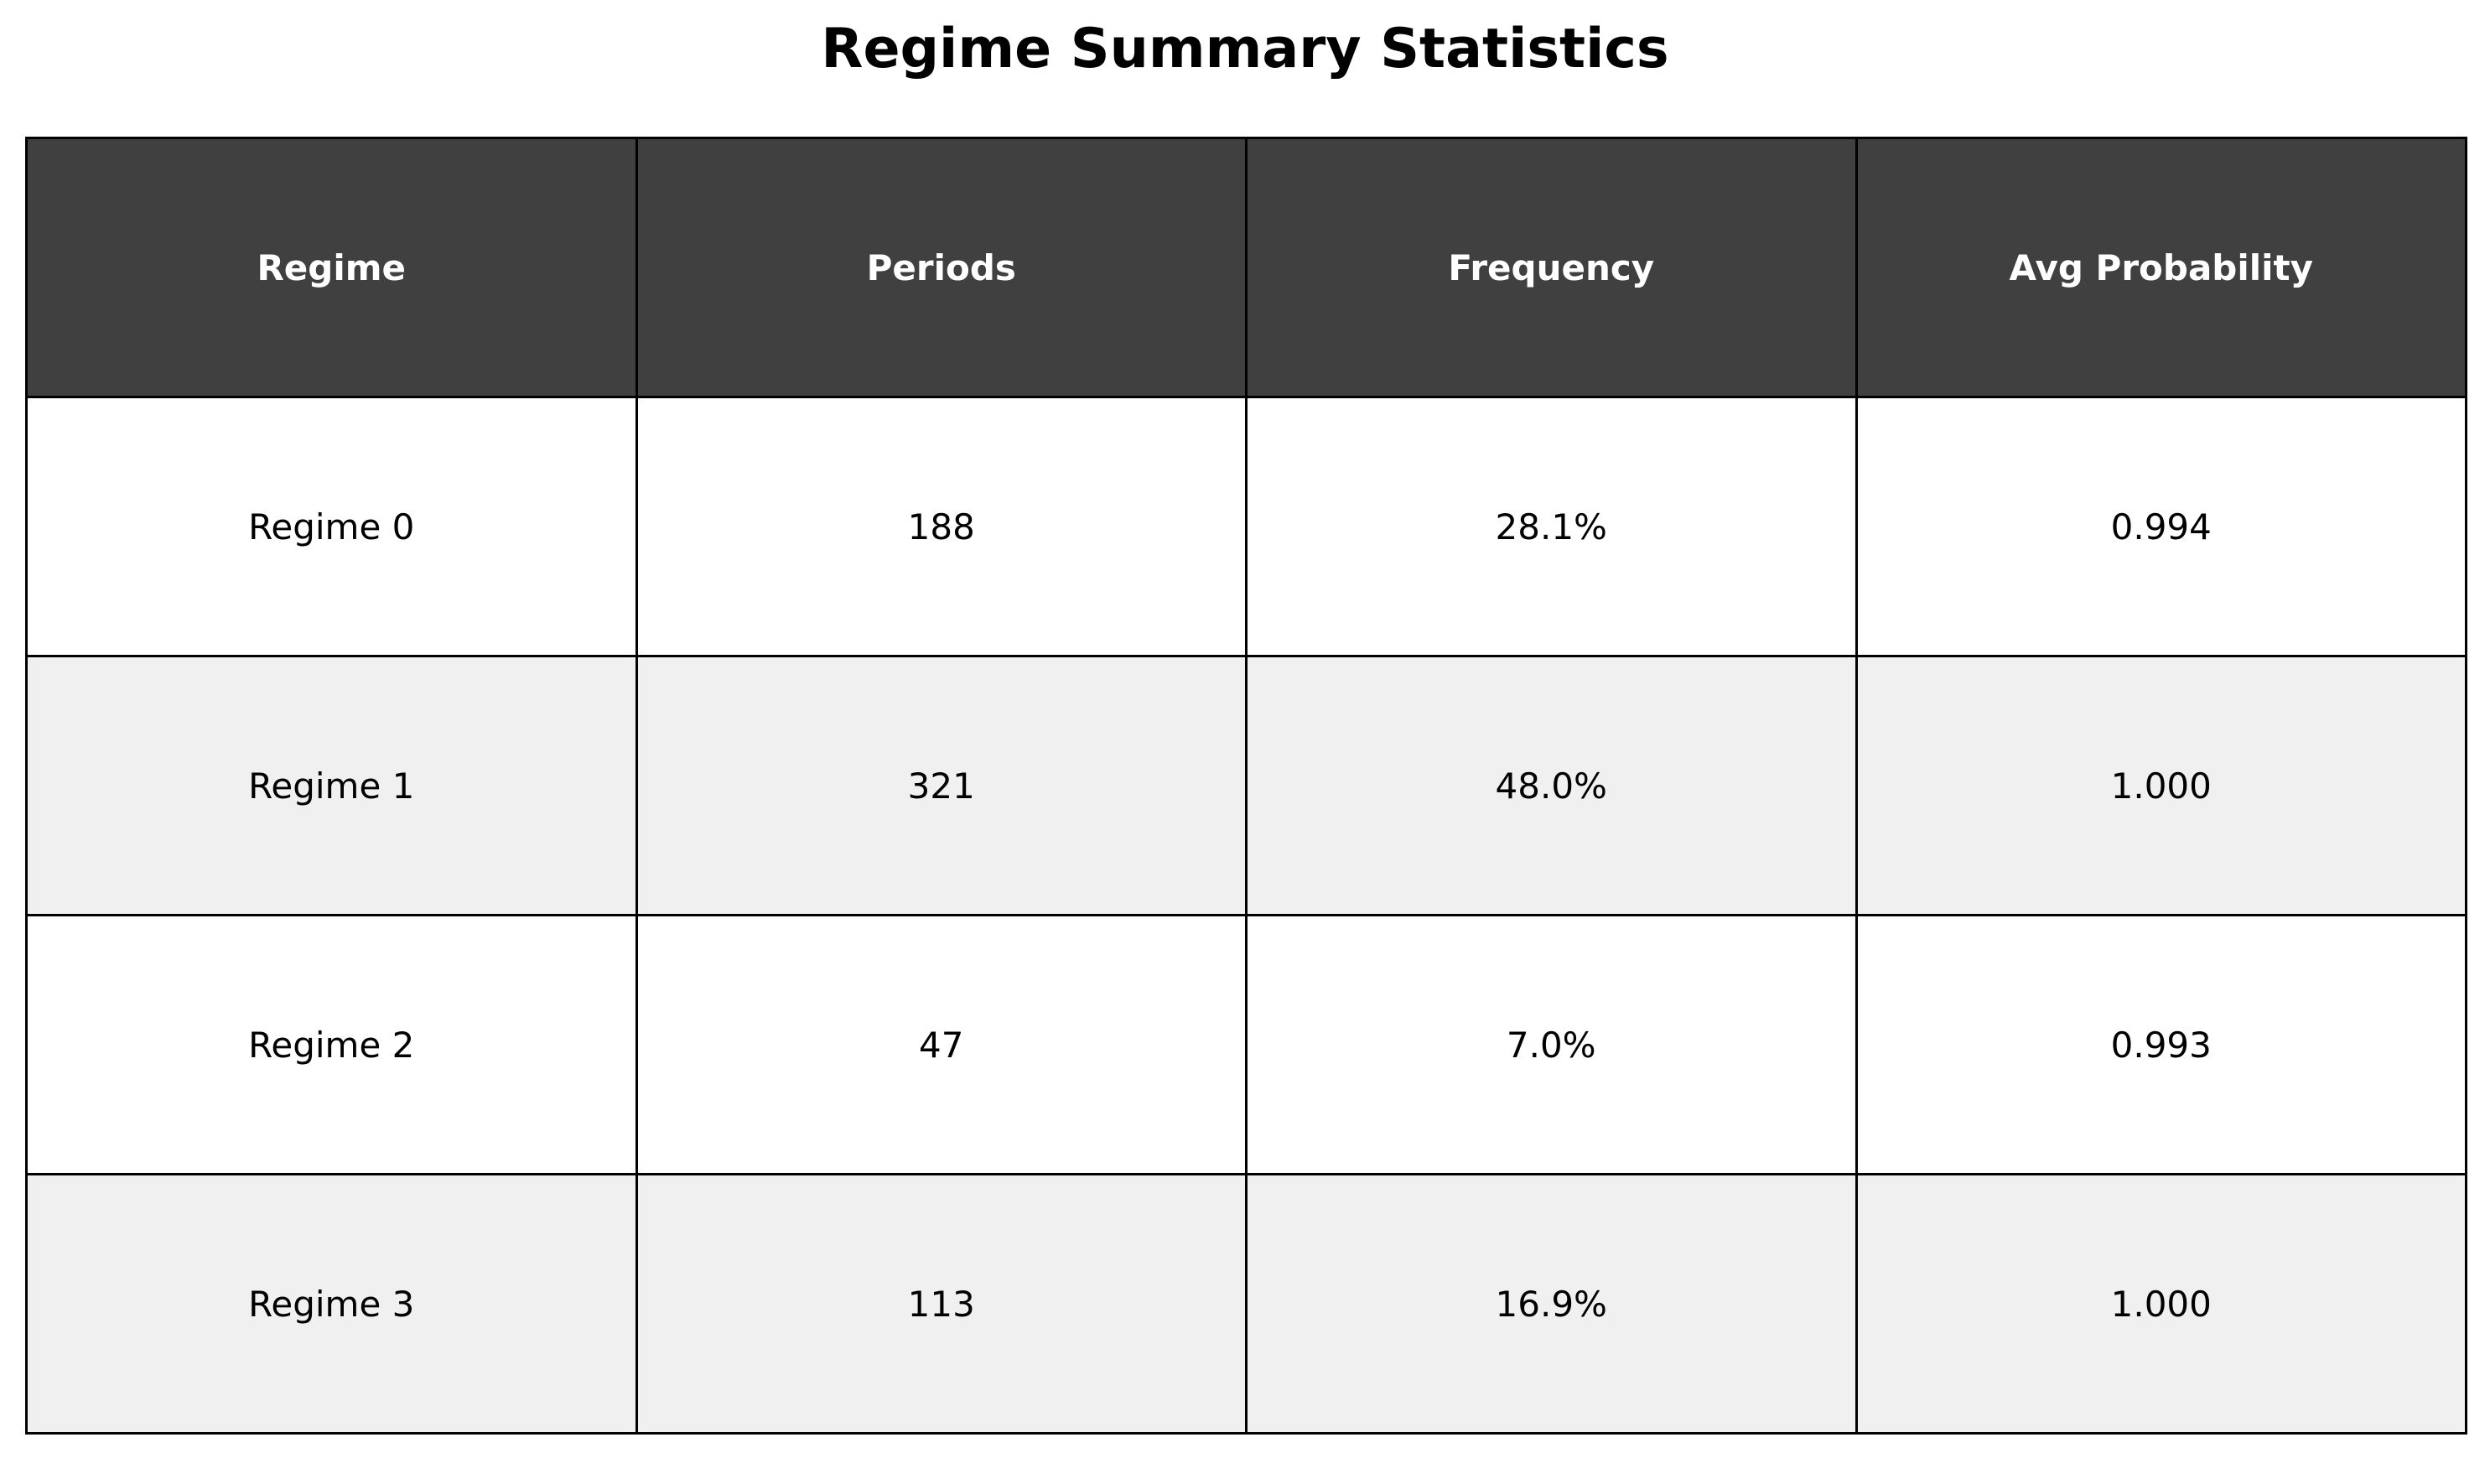  I want to click on column-header-regime: Regime, so click(331, 267).